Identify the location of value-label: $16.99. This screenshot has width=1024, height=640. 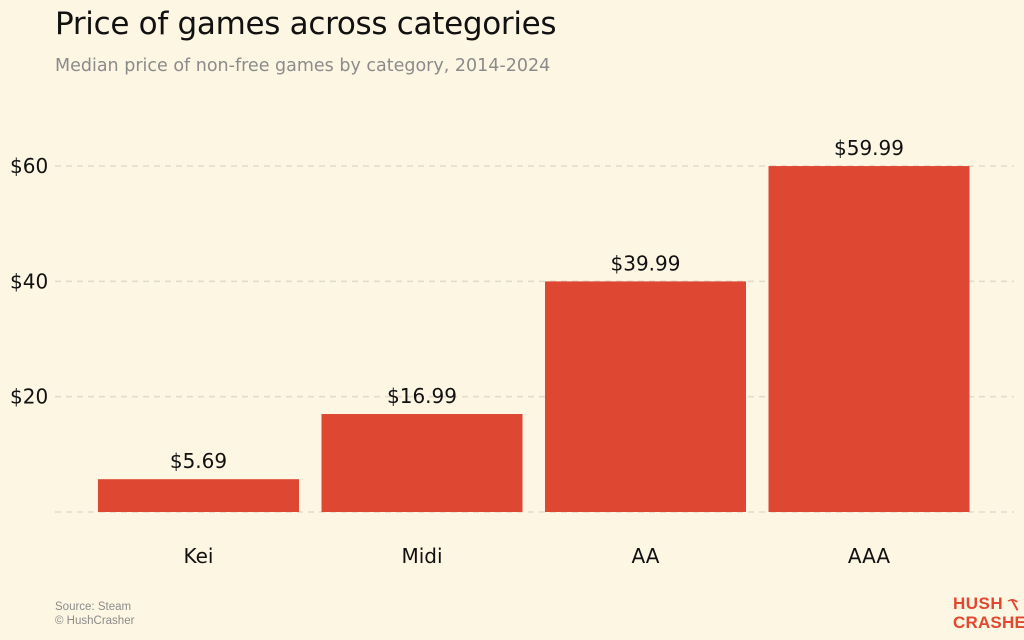
(422, 396).